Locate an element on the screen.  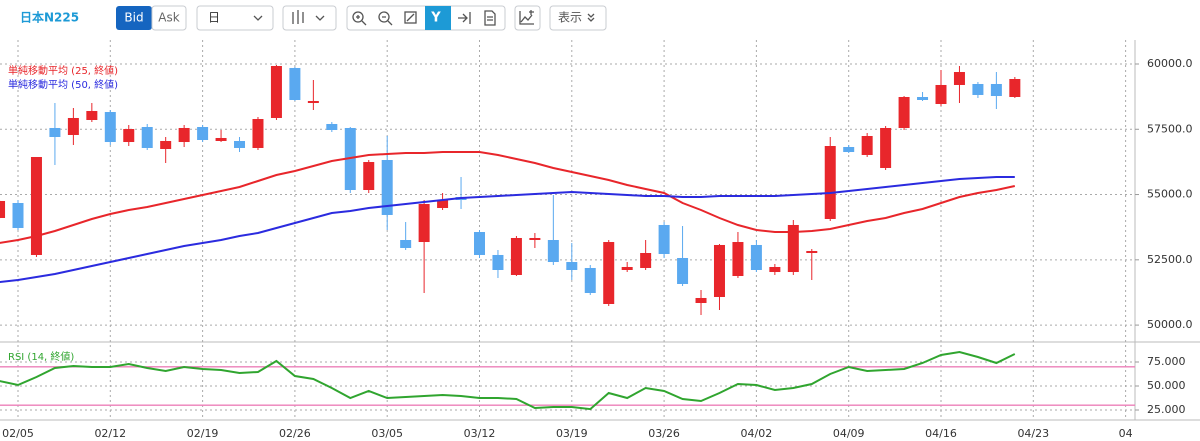
y-tick-label: 75.000 is located at coordinates (1166, 361).